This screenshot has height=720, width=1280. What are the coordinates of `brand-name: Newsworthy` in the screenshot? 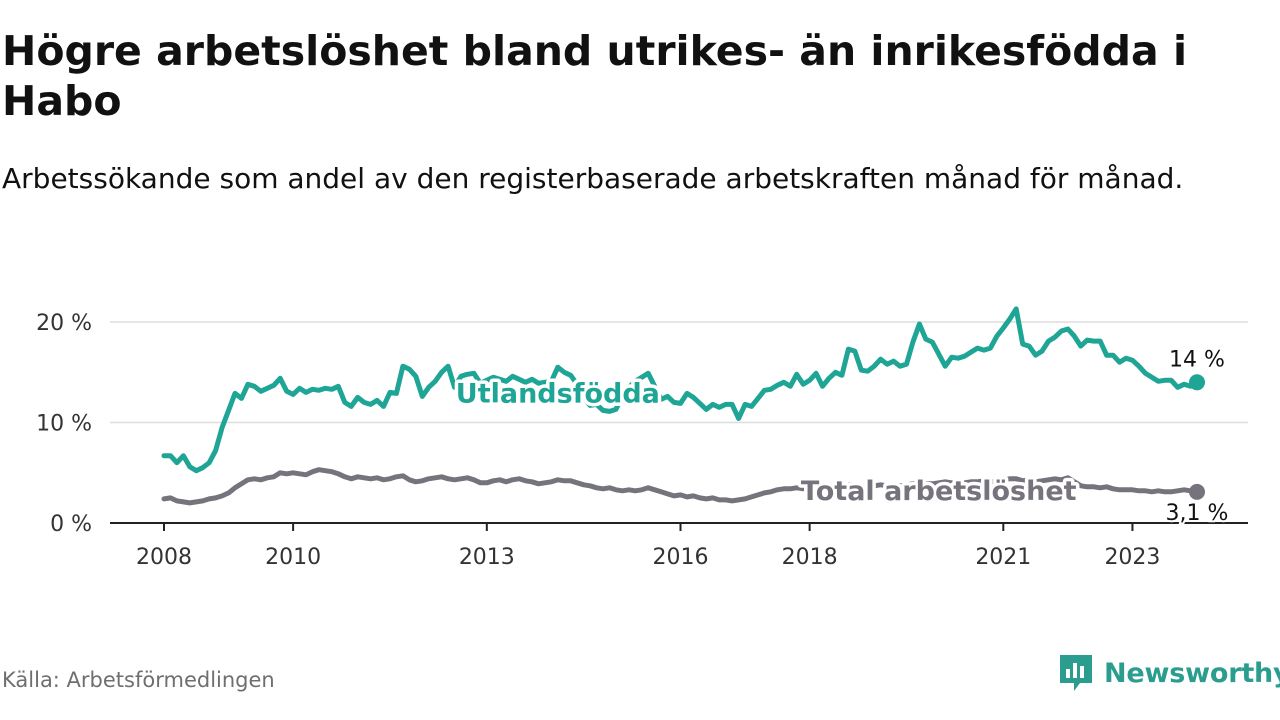 It's located at (1192, 673).